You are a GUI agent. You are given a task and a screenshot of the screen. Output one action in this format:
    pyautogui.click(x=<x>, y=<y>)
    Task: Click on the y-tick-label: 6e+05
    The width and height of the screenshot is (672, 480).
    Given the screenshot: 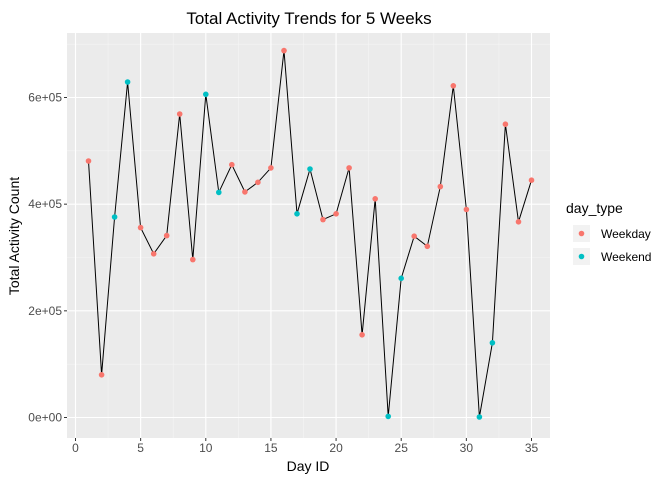 What is the action you would take?
    pyautogui.click(x=45, y=98)
    